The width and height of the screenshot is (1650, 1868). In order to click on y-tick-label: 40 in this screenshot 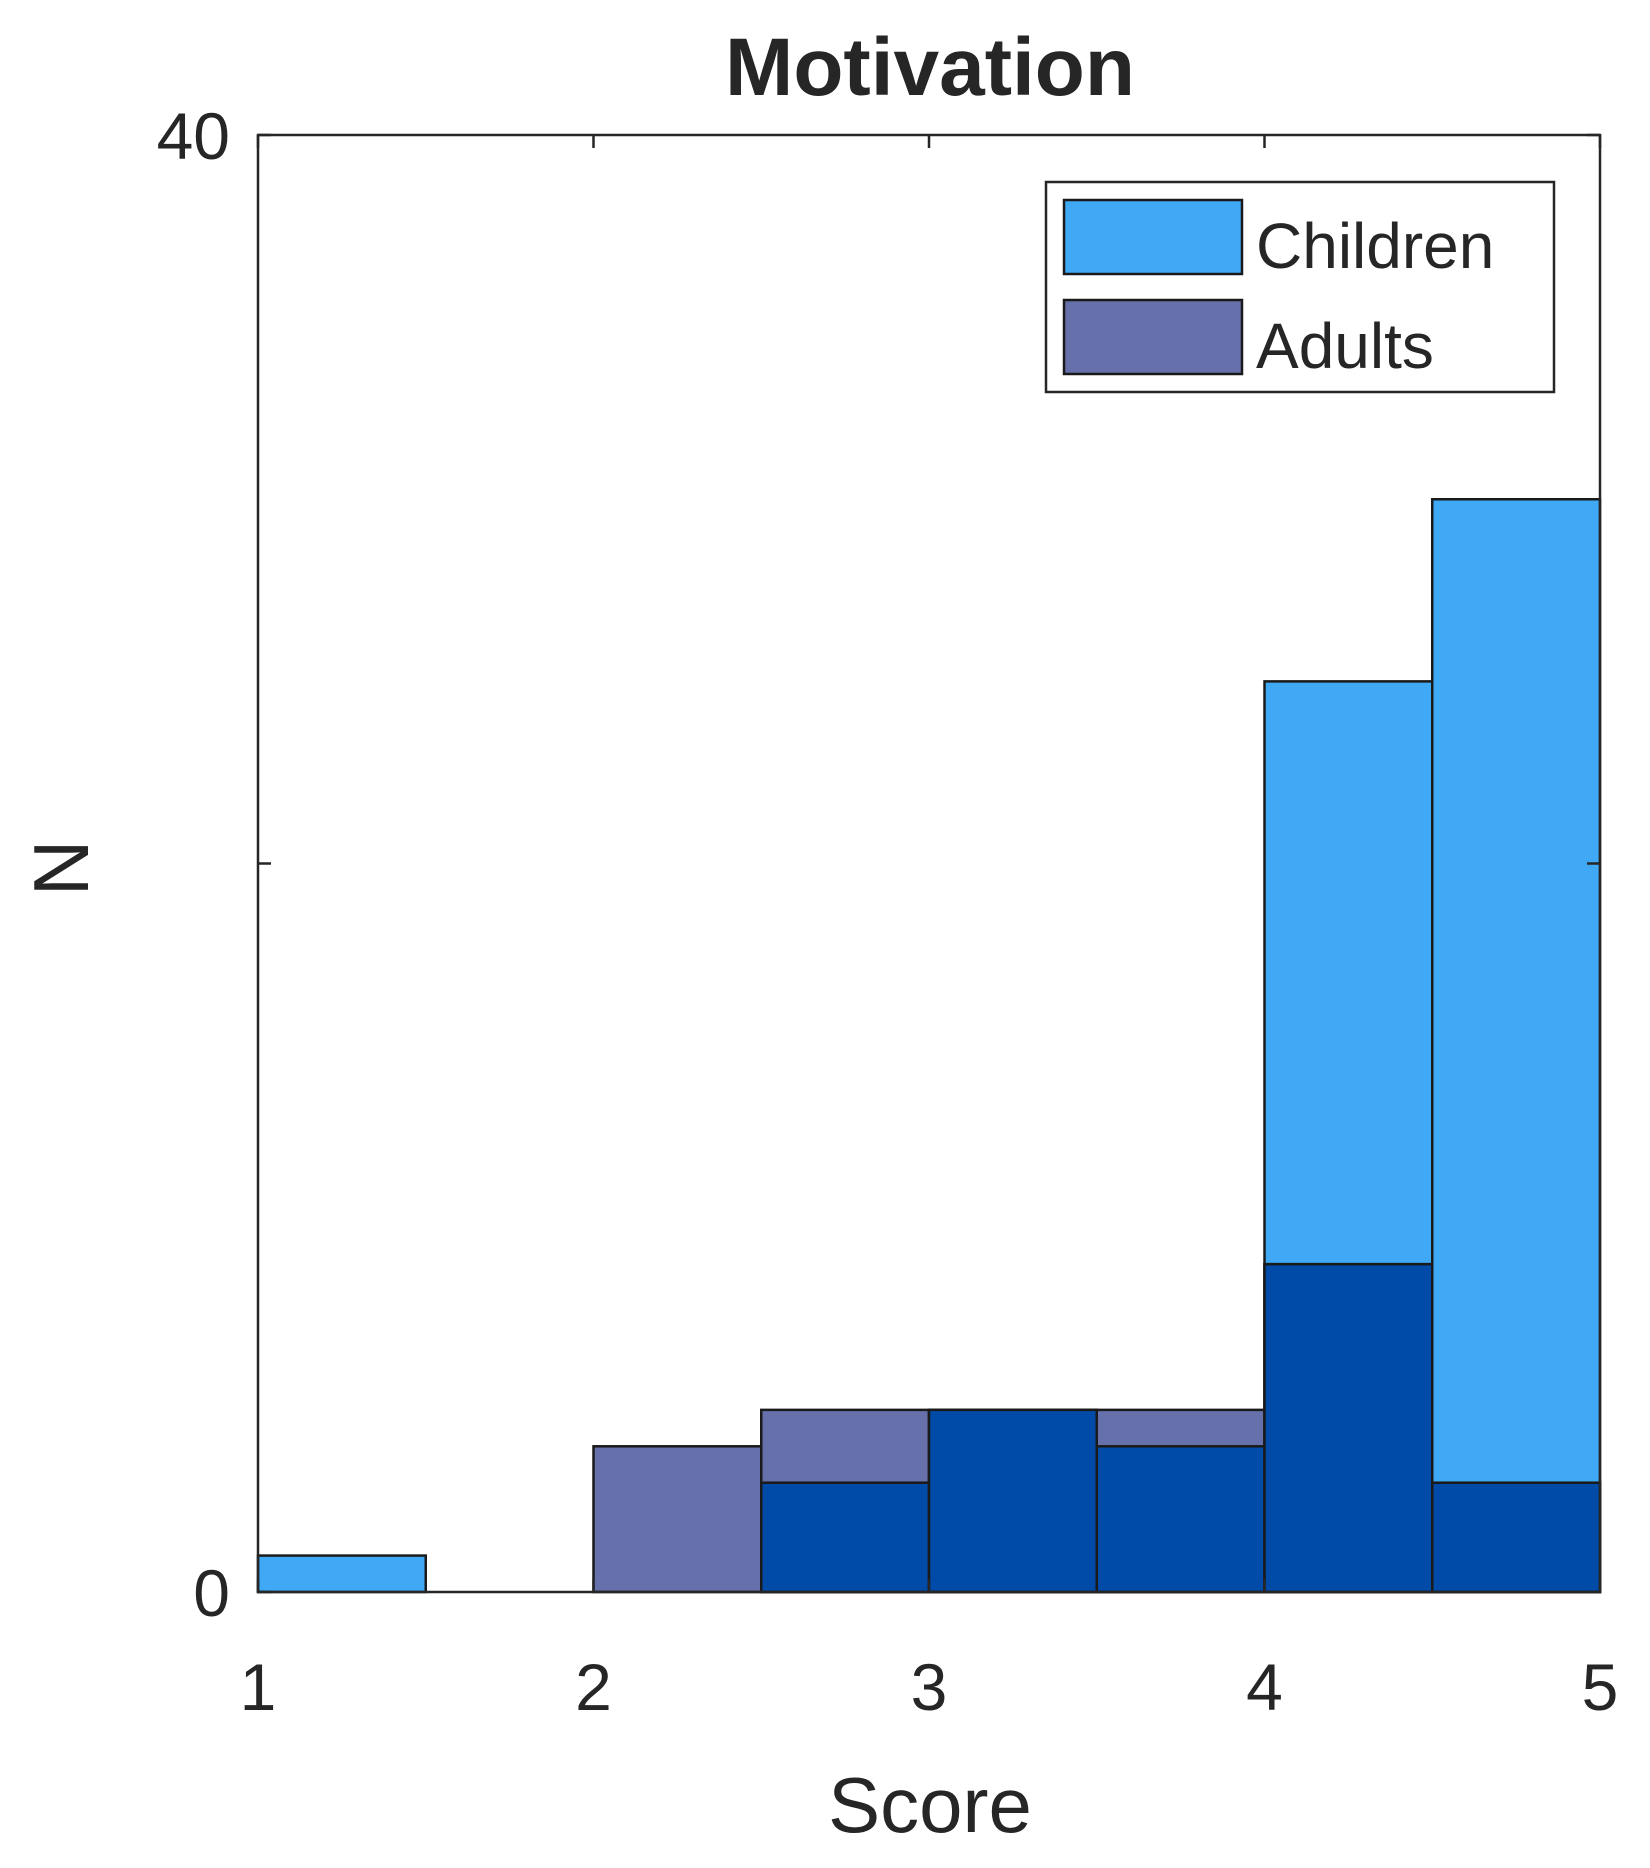, I will do `click(193, 136)`.